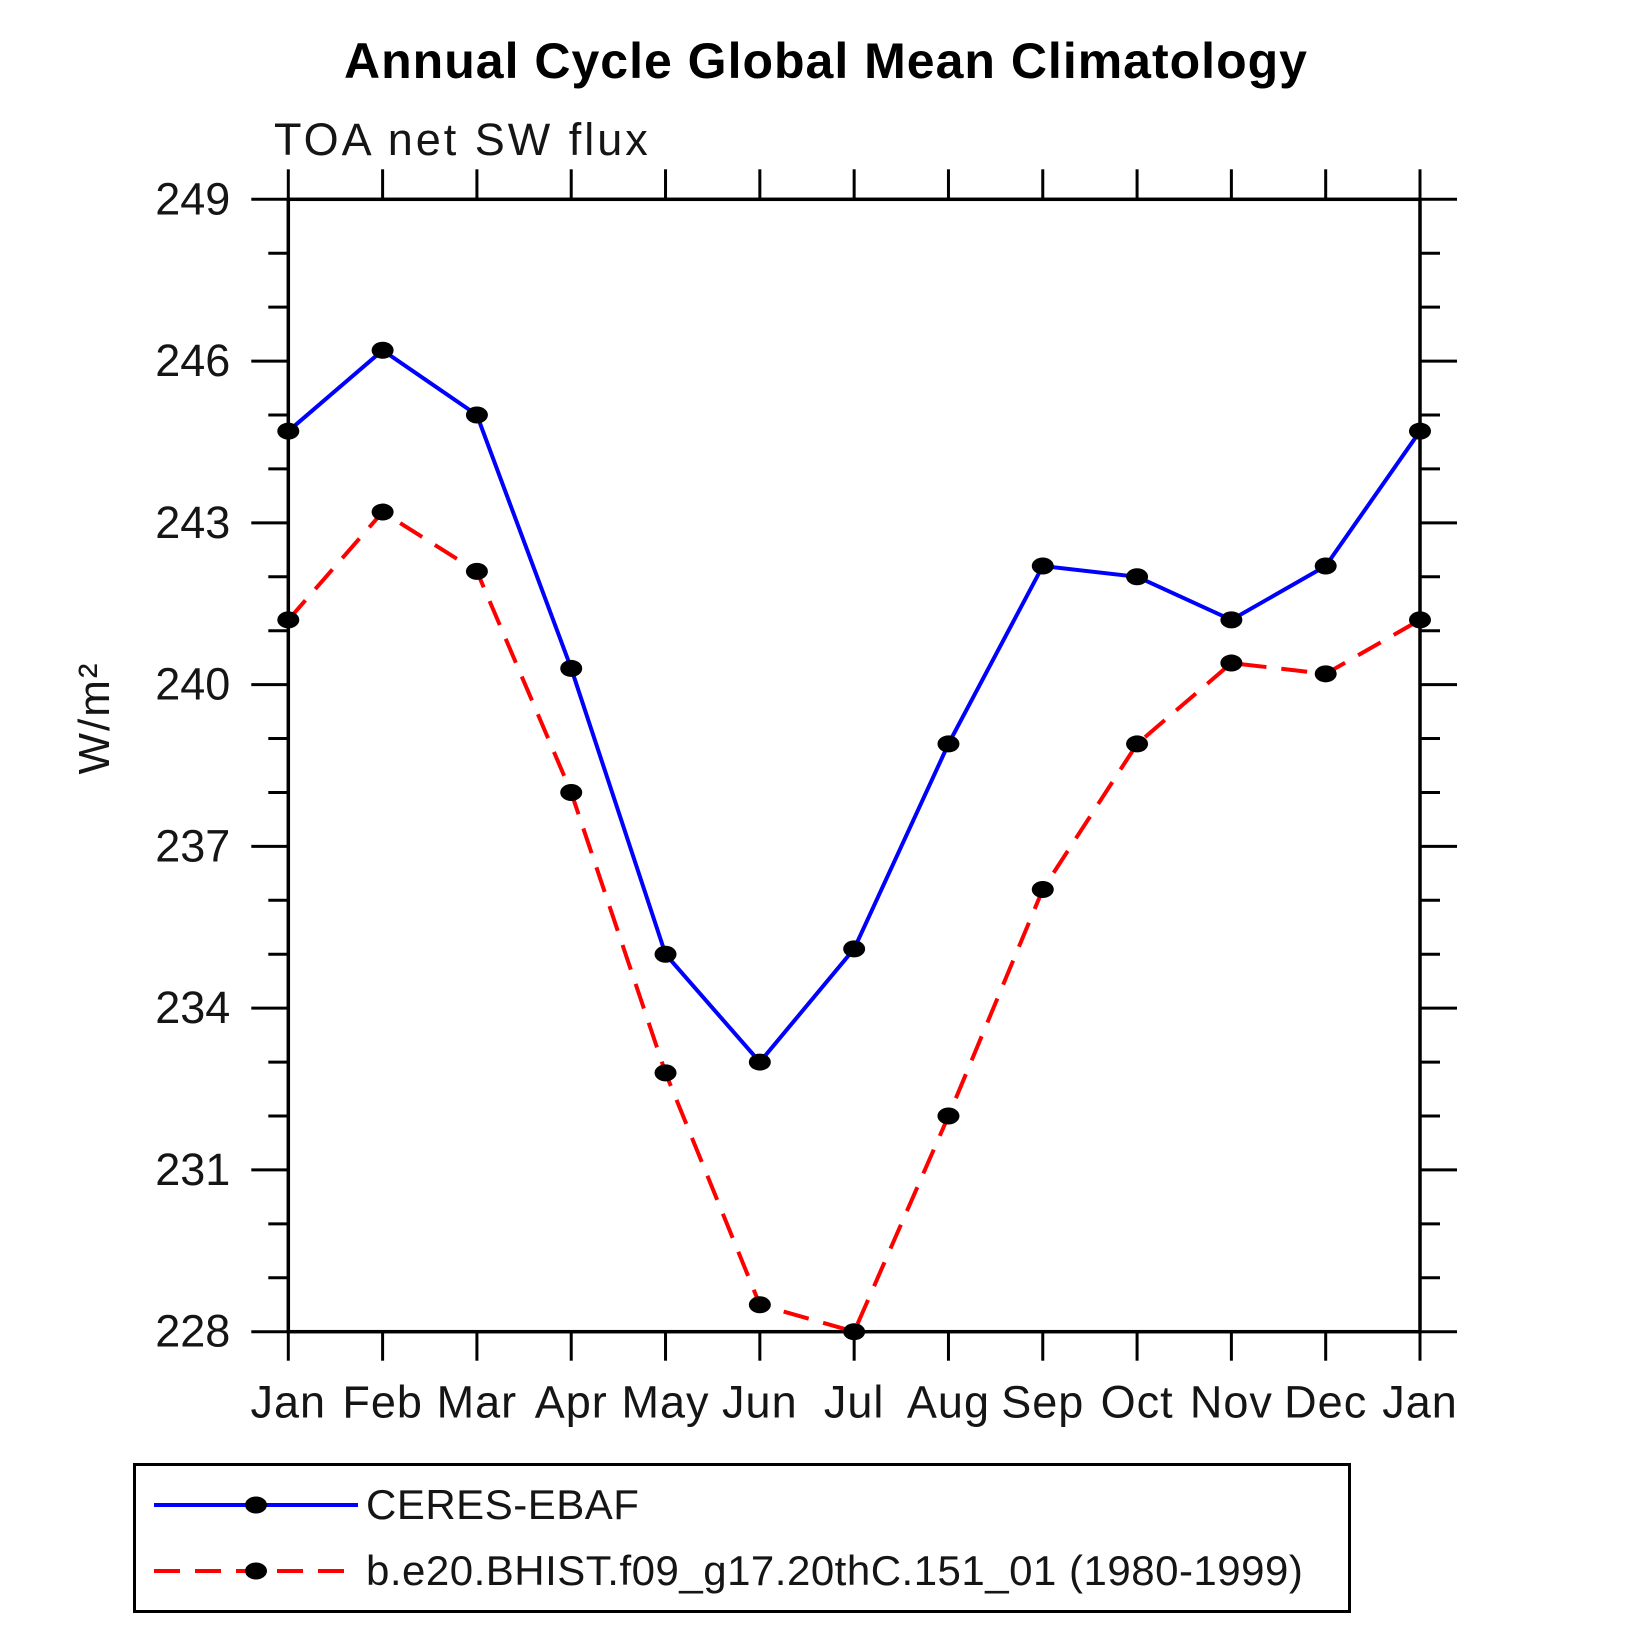 The image size is (1652, 1652). What do you see at coordinates (256, 1505) in the screenshot?
I see `legend-solid-line-icon` at bounding box center [256, 1505].